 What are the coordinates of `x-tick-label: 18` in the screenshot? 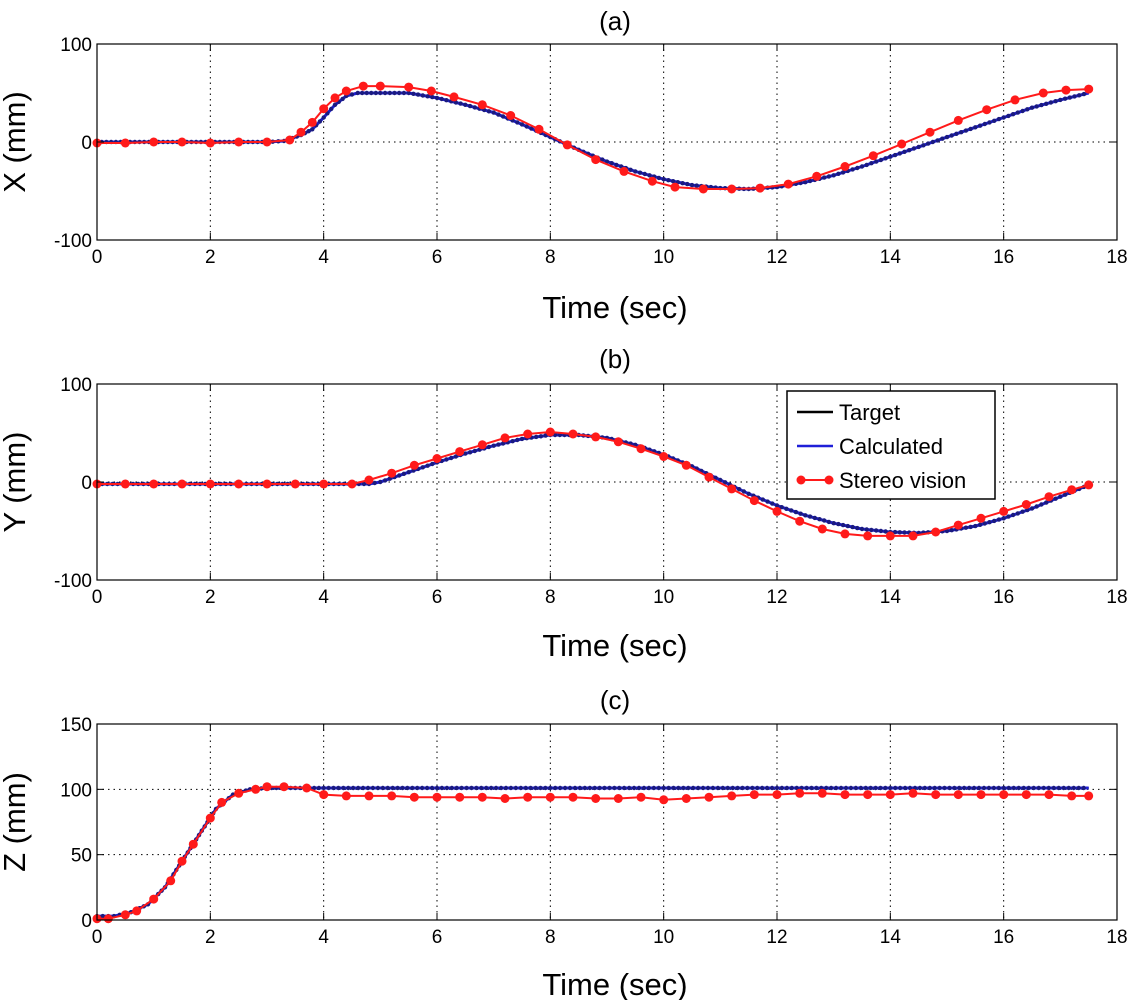 It's located at (1116, 257).